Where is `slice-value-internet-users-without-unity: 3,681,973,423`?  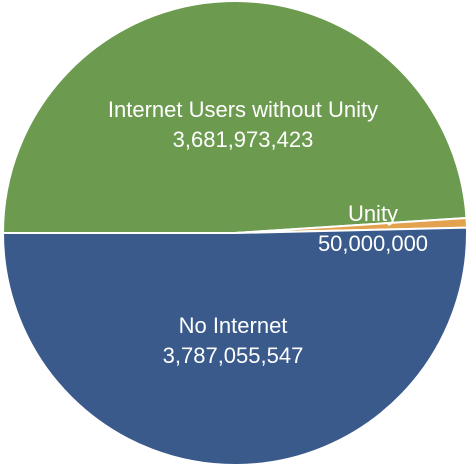
slice-value-internet-users-without-unity: 3,681,973,423 is located at coordinates (243, 139).